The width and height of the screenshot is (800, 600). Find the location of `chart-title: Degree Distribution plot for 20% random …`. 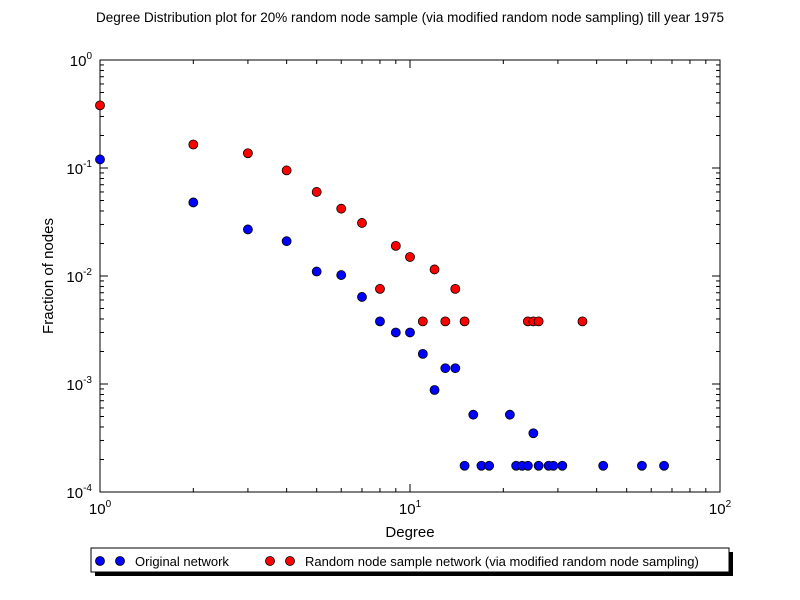

chart-title: Degree Distribution plot for 20% random … is located at coordinates (410, 17).